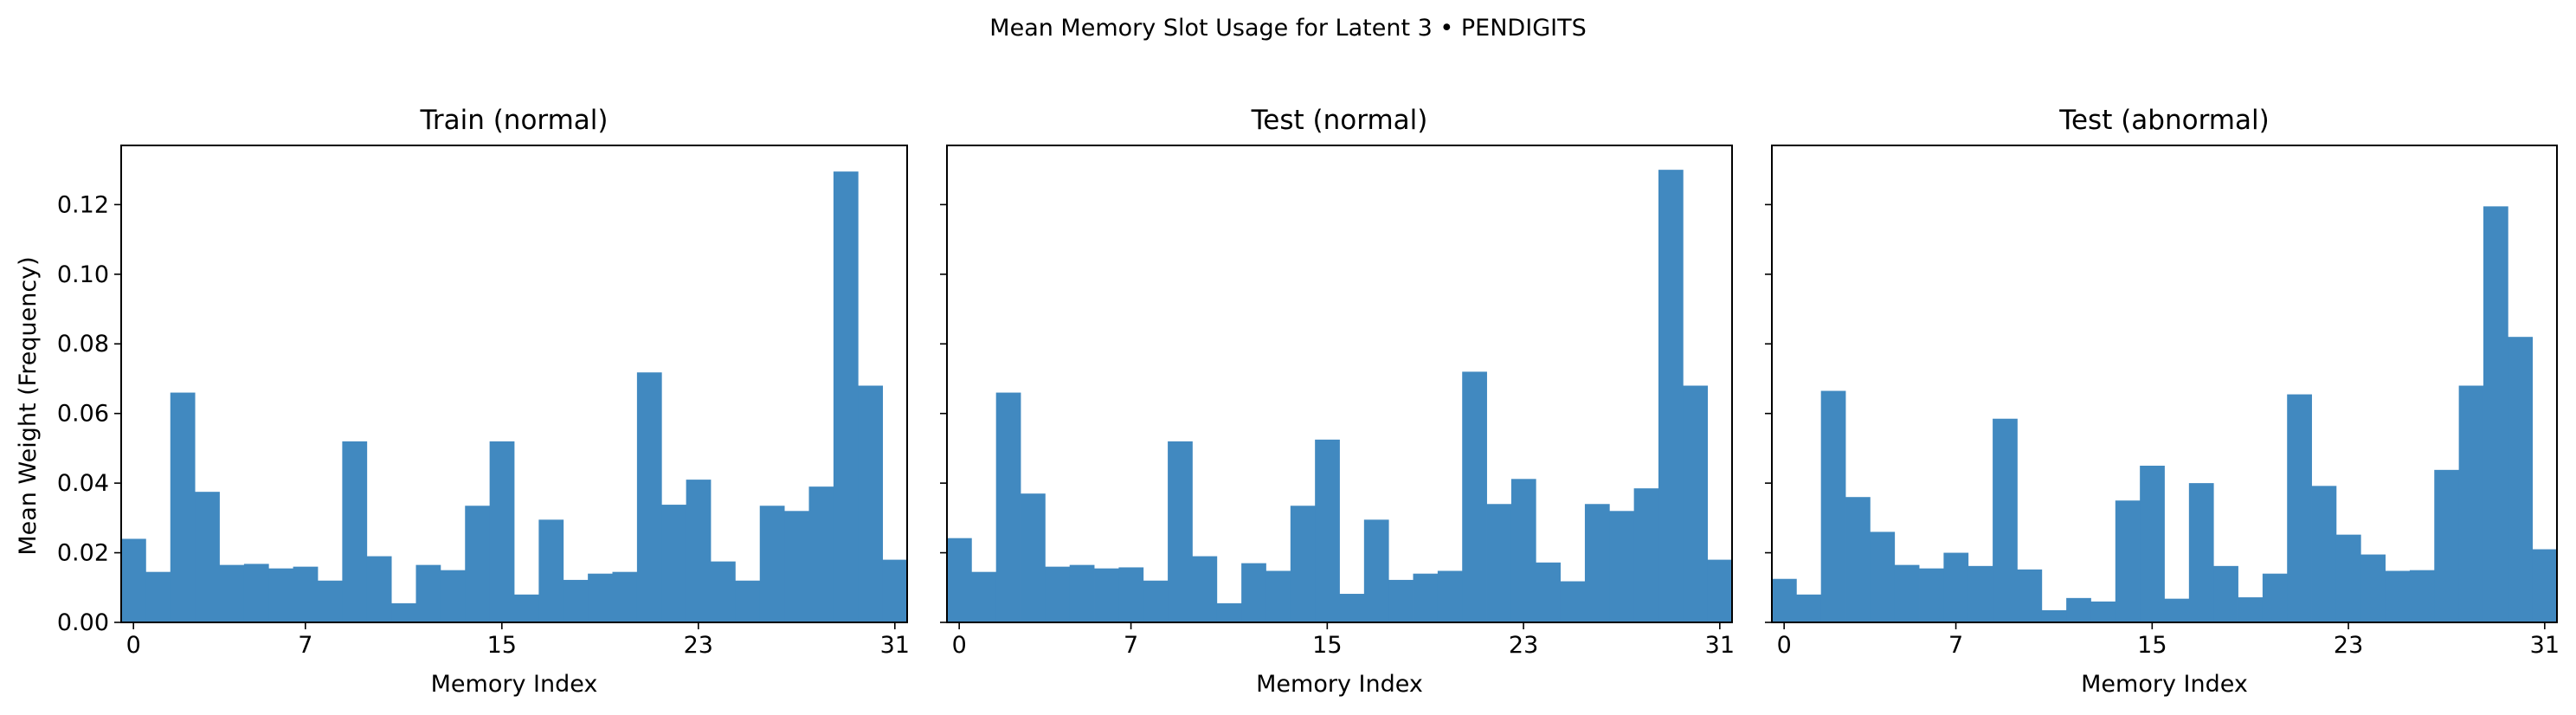 Image resolution: width=2576 pixels, height=715 pixels. I want to click on panel-title: Test (abnormal), so click(2163, 121).